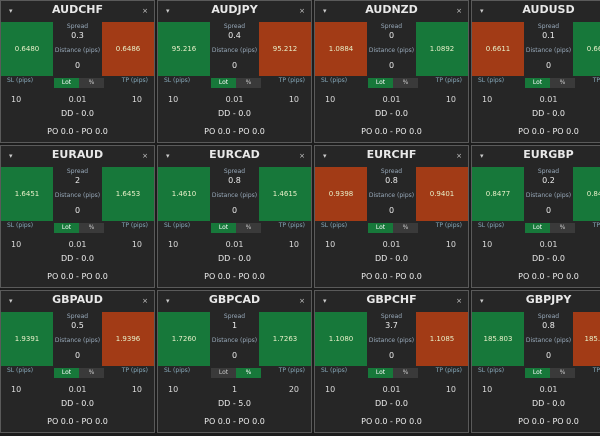 The image size is (600, 436). What do you see at coordinates (586, 339) in the screenshot?
I see `buy-button: 185.809` at bounding box center [586, 339].